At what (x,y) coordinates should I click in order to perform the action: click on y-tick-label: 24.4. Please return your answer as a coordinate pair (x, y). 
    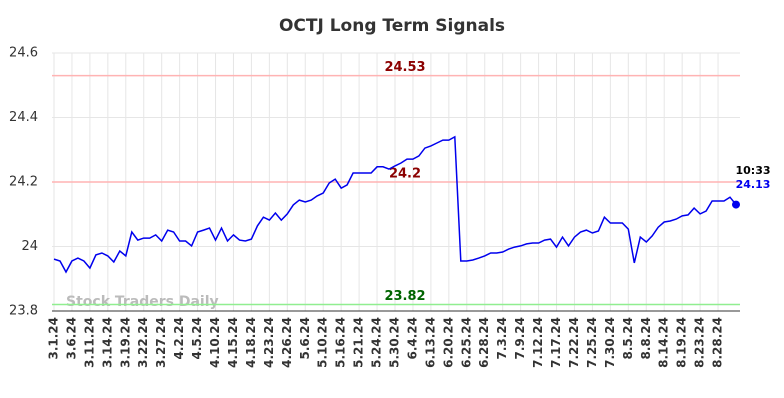
    Looking at the image, I should click on (23, 117).